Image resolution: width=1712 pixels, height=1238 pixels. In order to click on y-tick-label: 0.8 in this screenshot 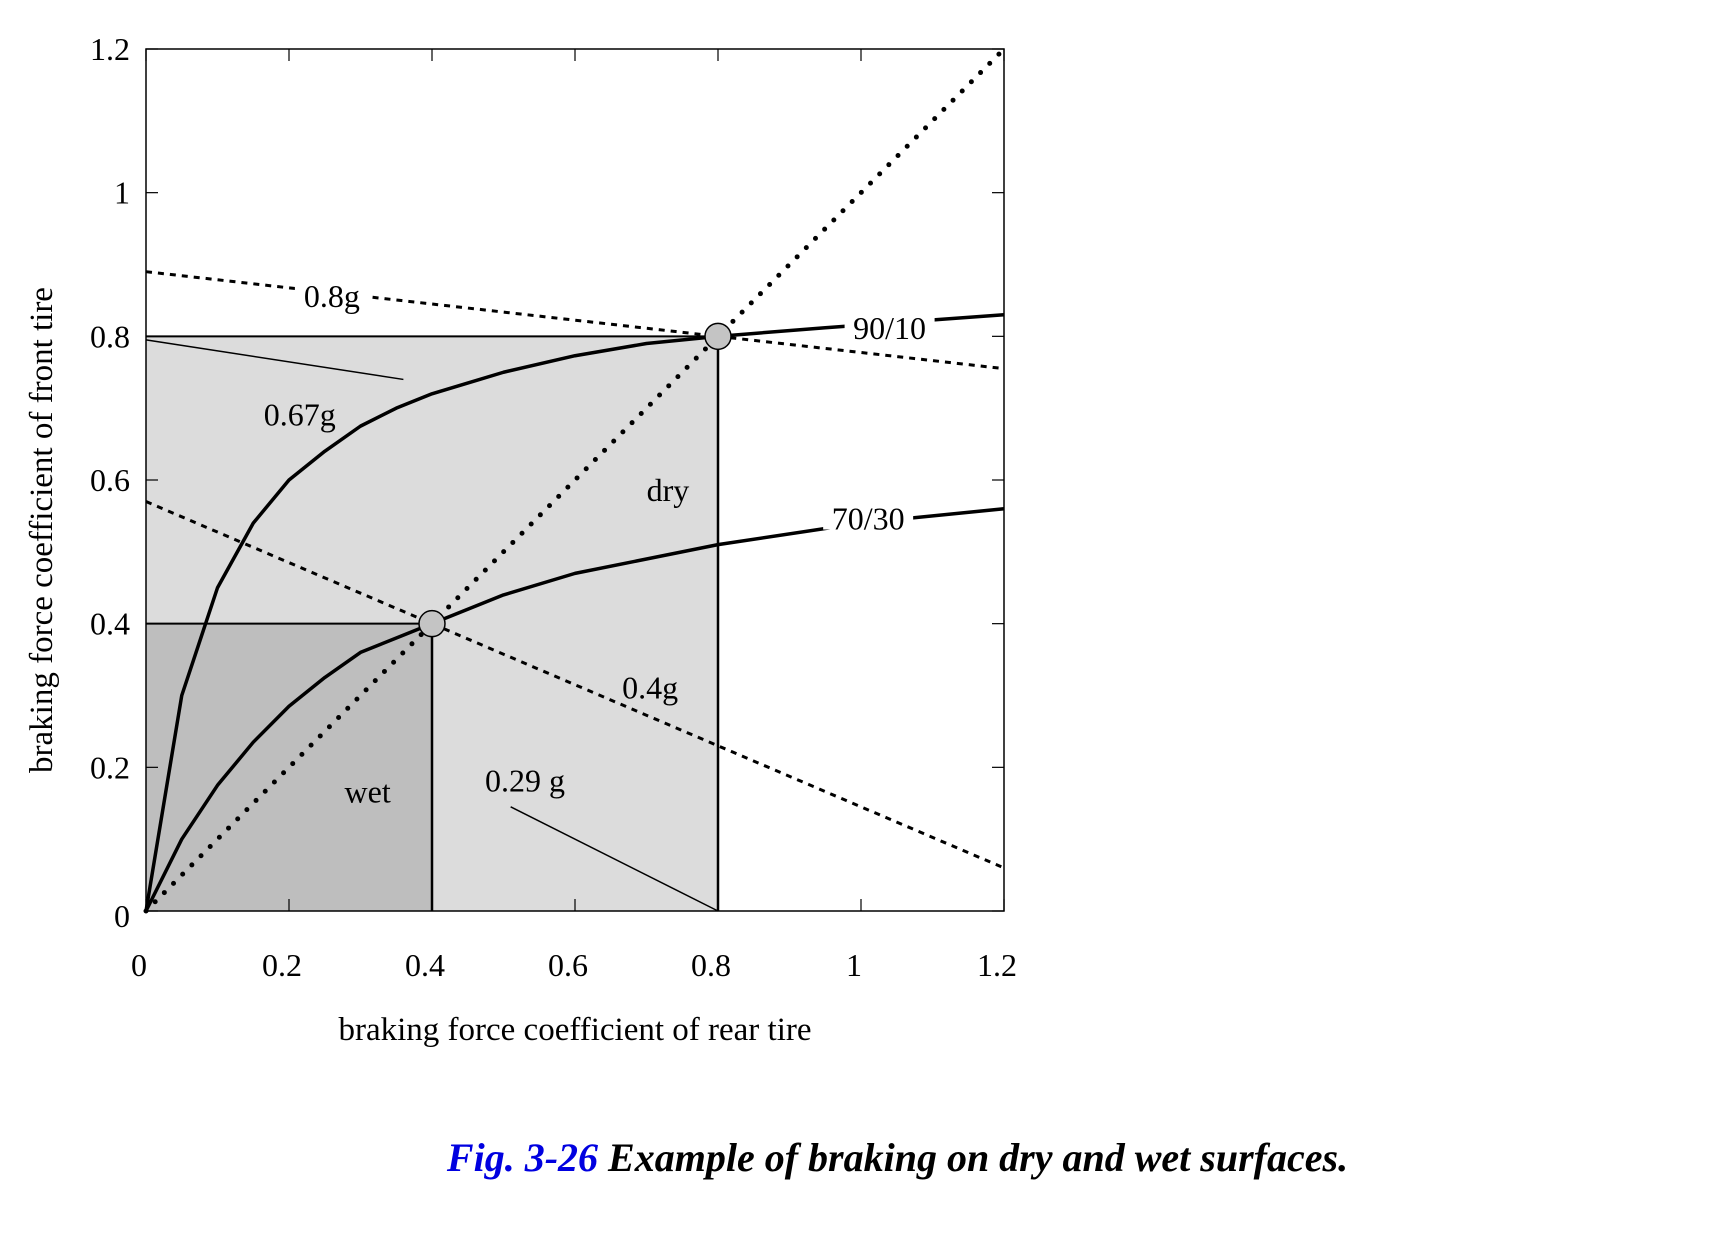, I will do `click(110, 336)`.